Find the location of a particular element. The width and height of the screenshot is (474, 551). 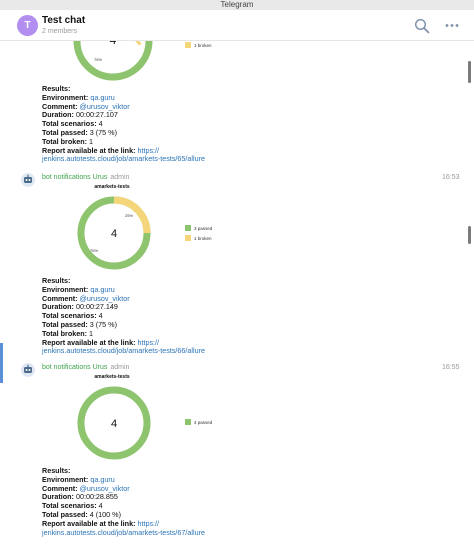

chat-header: T Test chat 2 members is located at coordinates (237, 25).